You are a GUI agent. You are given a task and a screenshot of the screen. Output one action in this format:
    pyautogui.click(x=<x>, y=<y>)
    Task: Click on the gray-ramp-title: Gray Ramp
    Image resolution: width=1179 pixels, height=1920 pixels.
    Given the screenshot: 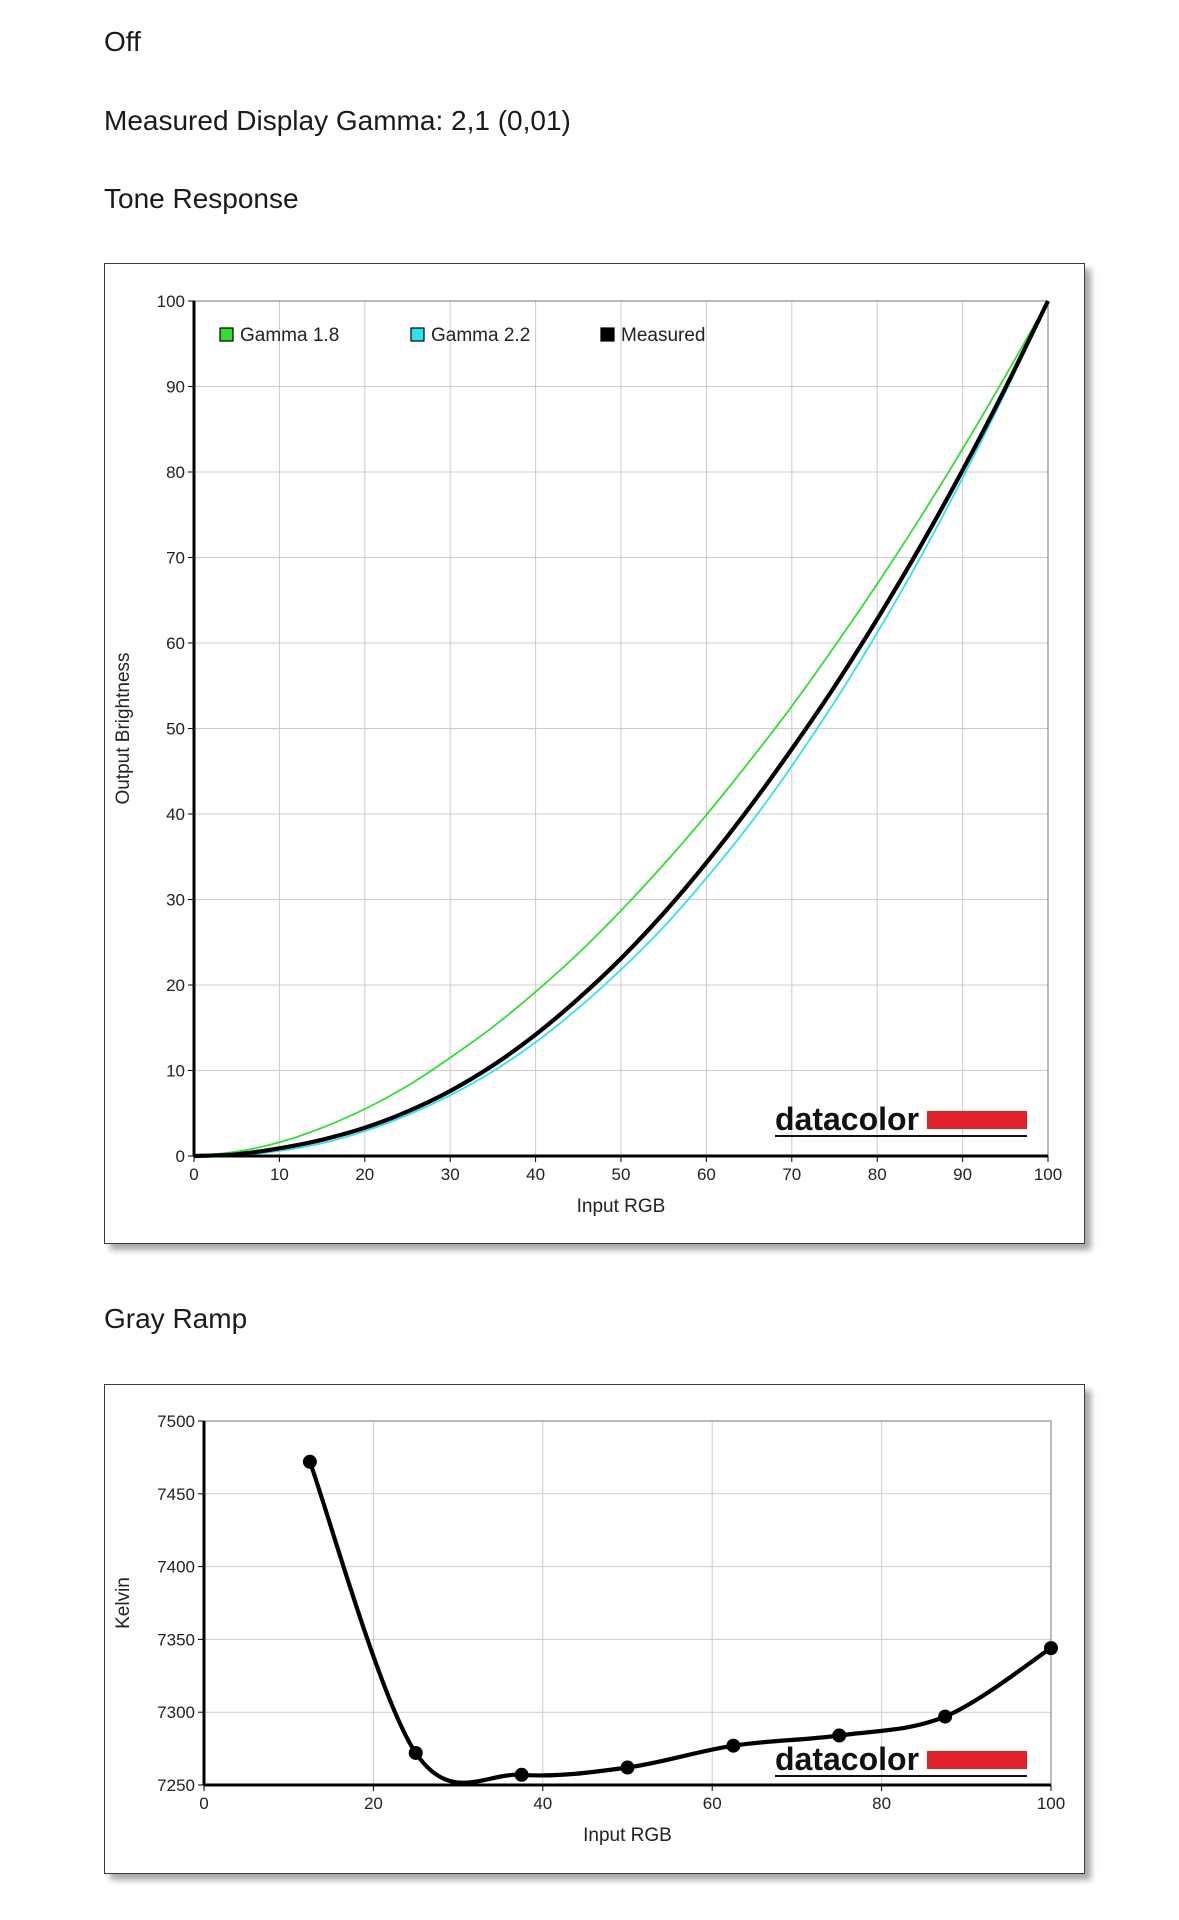 What is the action you would take?
    pyautogui.click(x=176, y=1318)
    